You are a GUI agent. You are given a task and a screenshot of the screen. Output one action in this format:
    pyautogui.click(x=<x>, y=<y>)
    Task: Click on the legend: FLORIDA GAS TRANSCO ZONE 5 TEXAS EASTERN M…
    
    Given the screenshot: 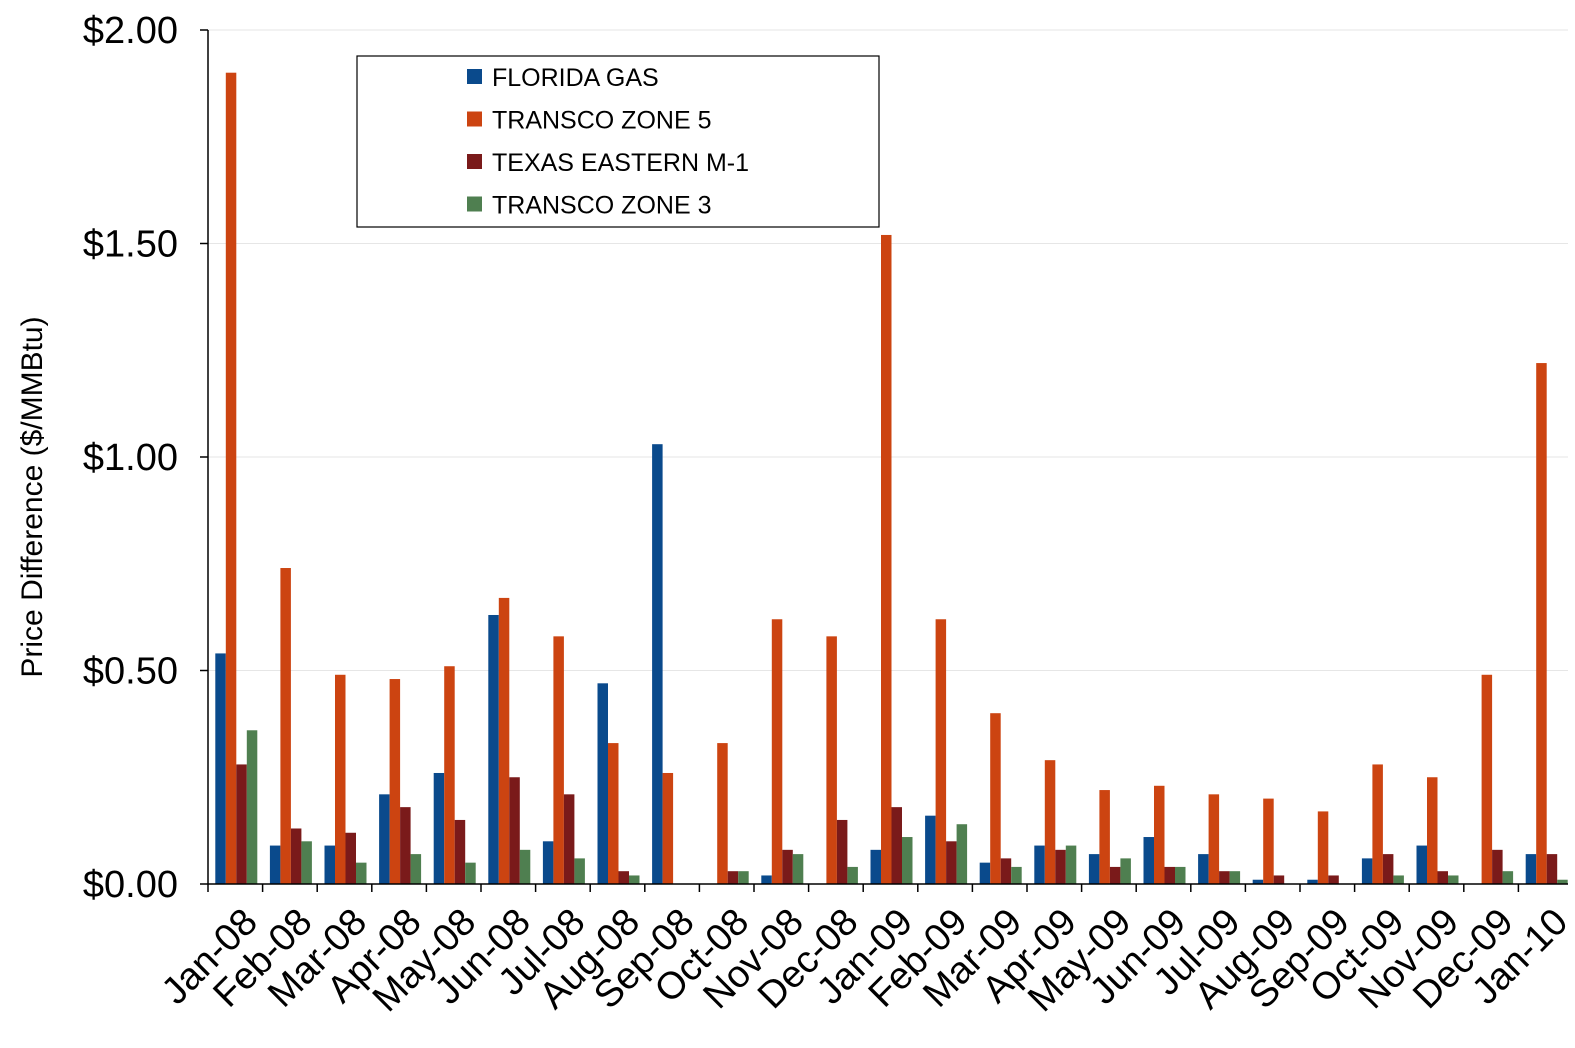 What is the action you would take?
    pyautogui.click(x=618, y=141)
    